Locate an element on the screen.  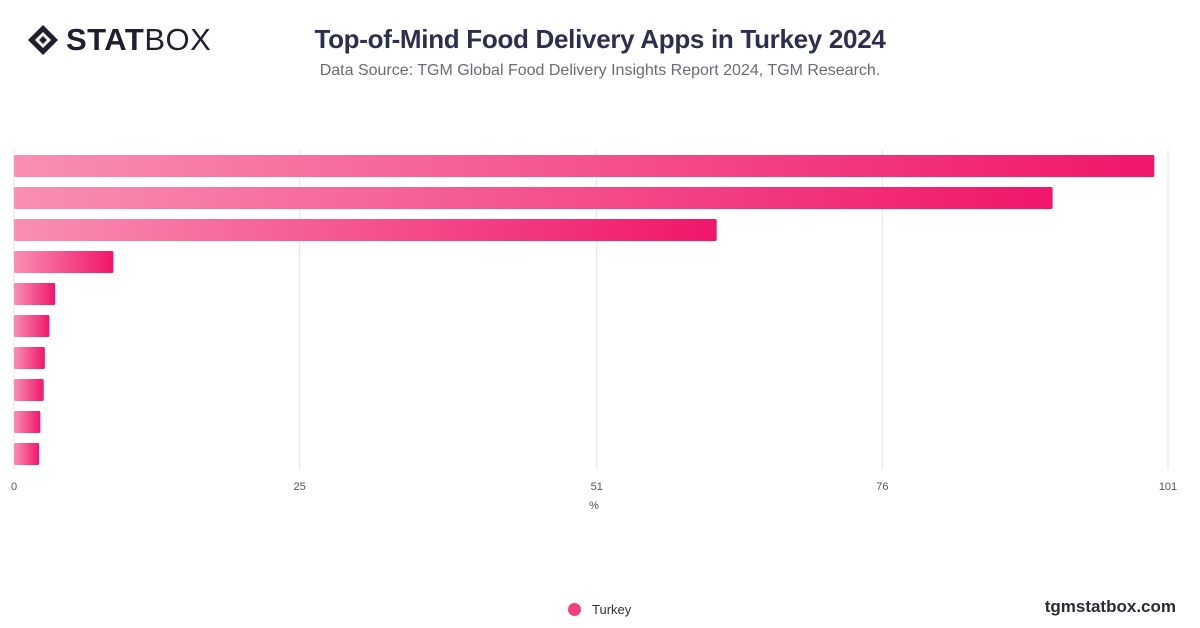
x-tick-label: 25 is located at coordinates (300, 487).